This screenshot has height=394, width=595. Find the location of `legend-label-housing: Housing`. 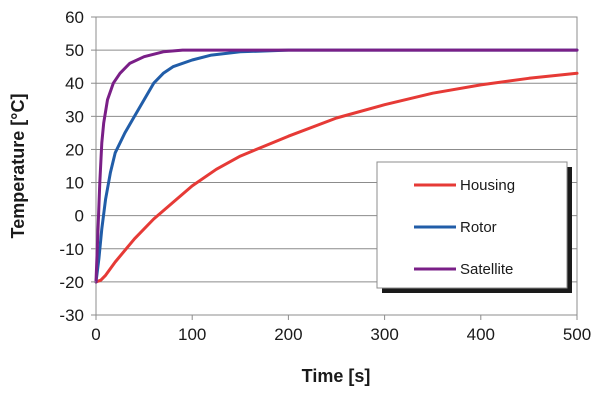

legend-label-housing: Housing is located at coordinates (487, 185).